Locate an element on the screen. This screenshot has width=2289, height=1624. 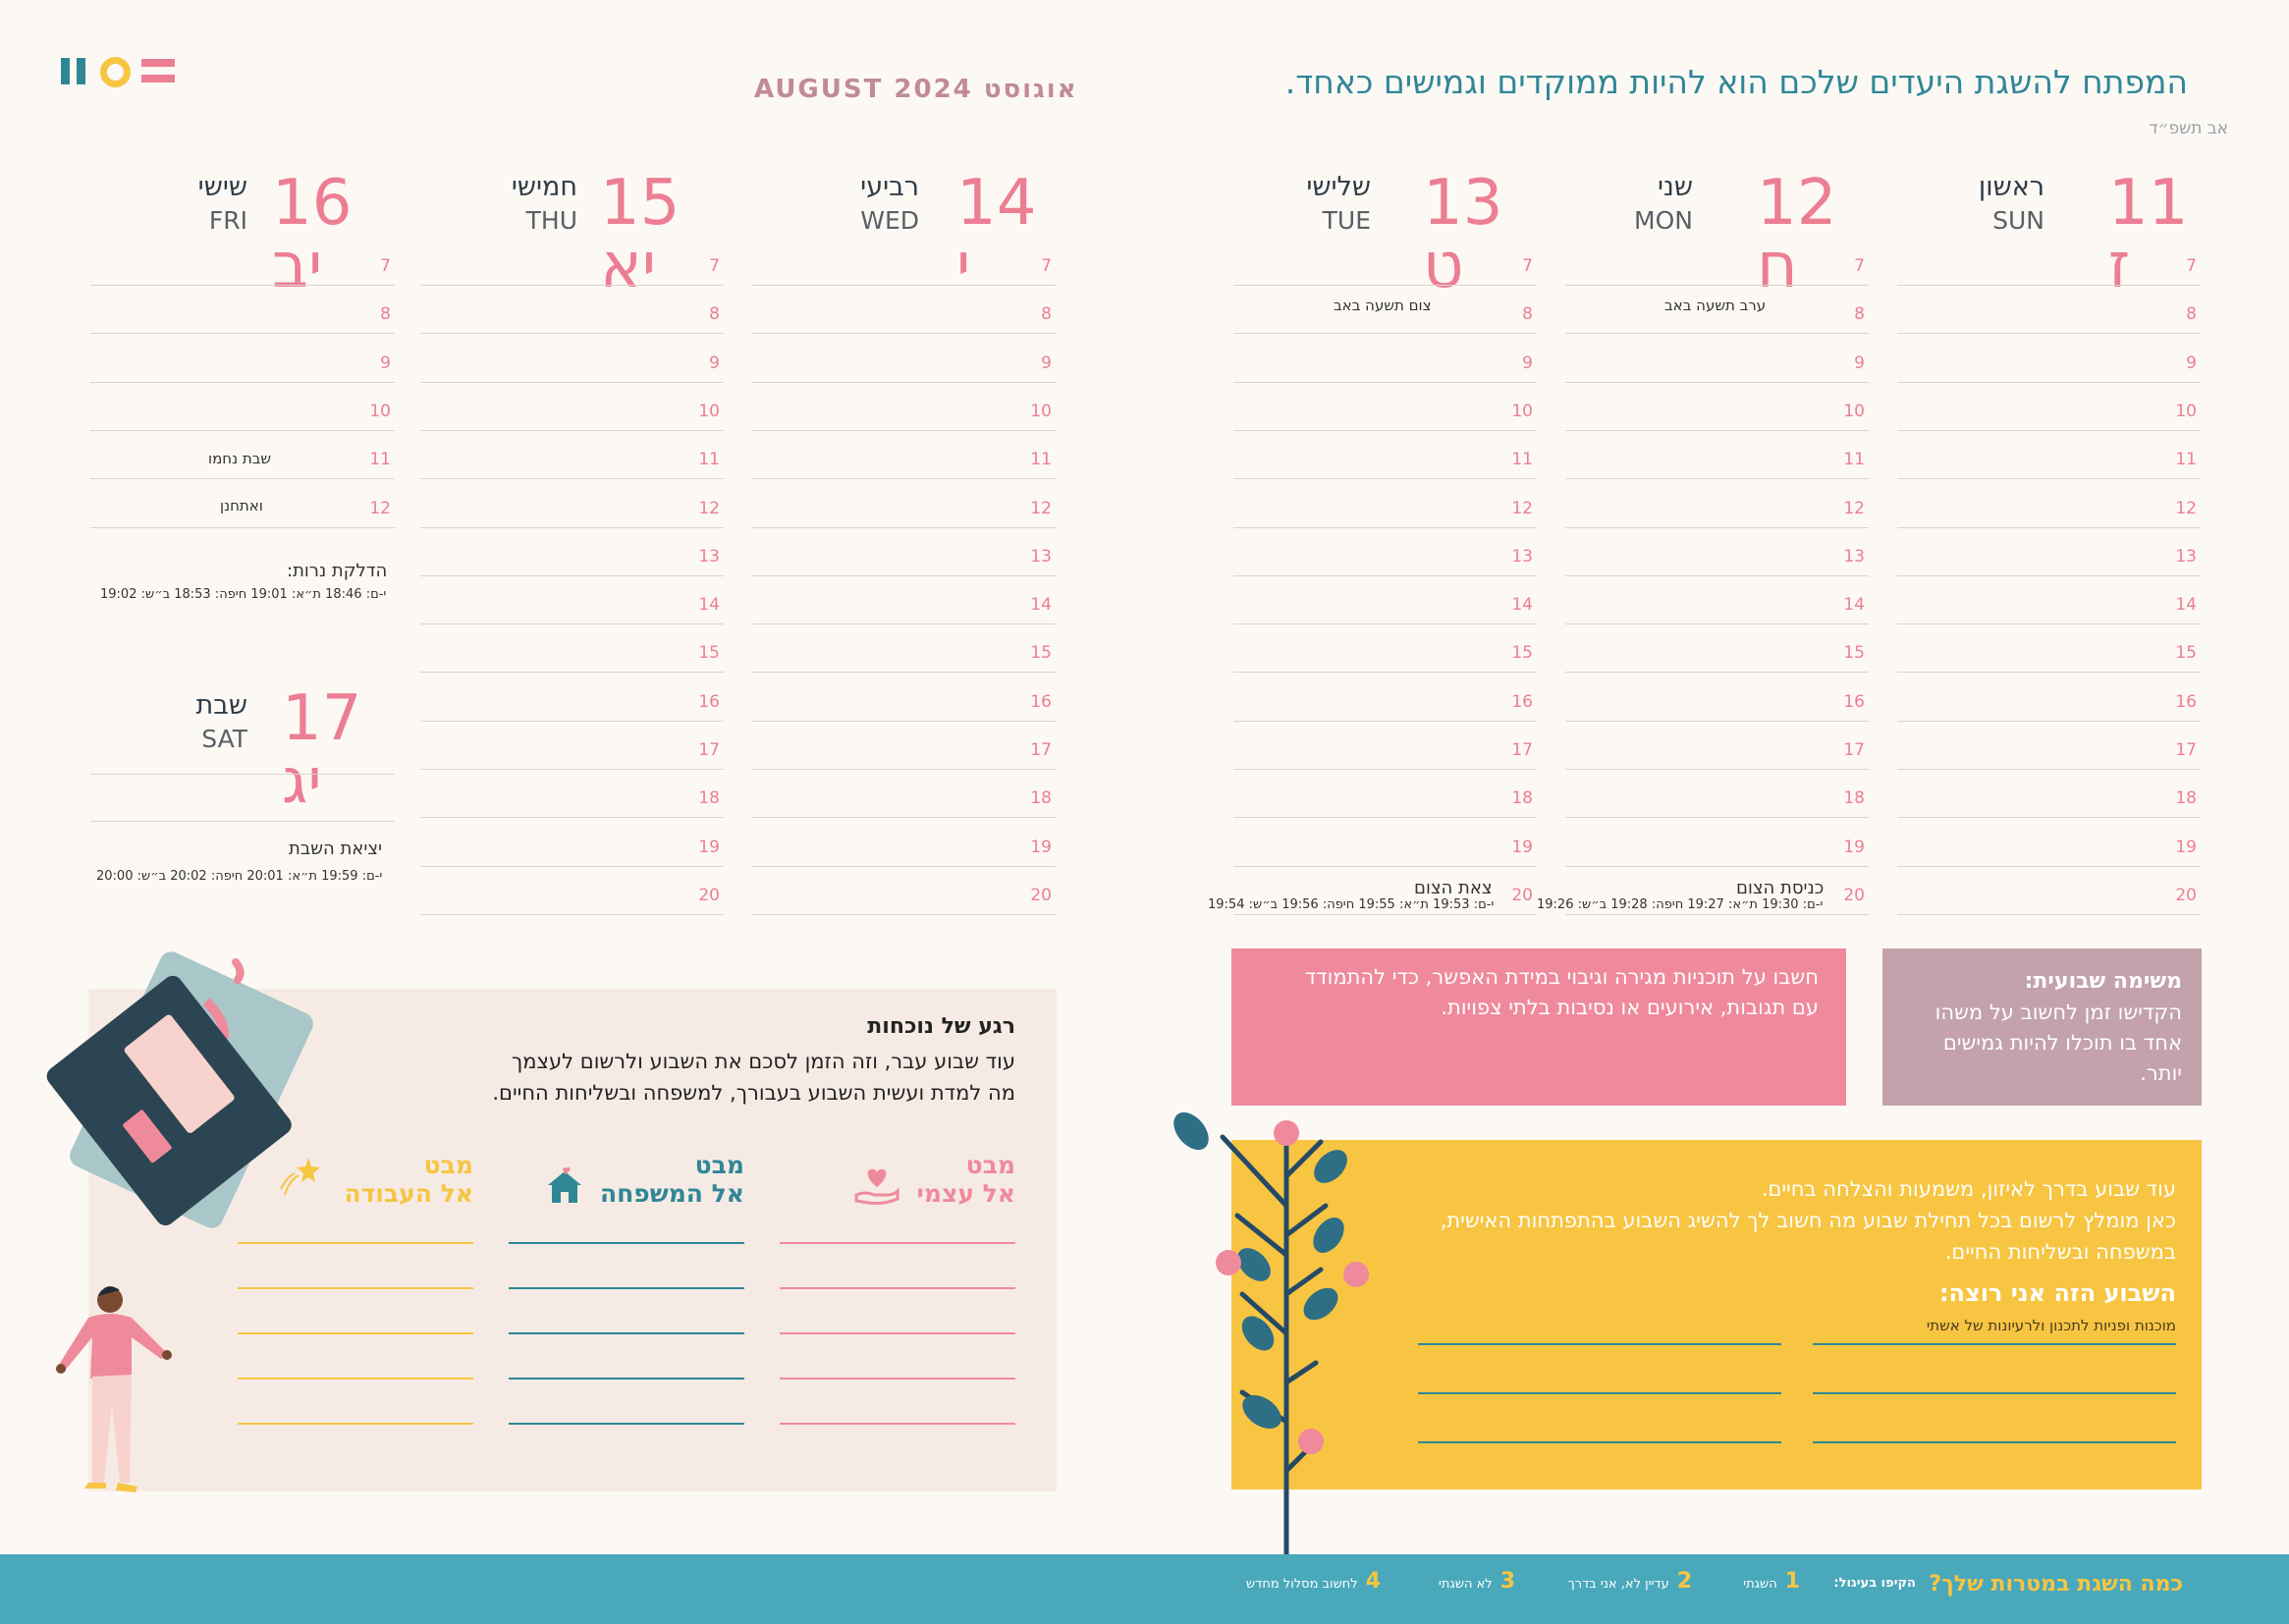
event-tue: צום תשעה באב is located at coordinates (1383, 305).